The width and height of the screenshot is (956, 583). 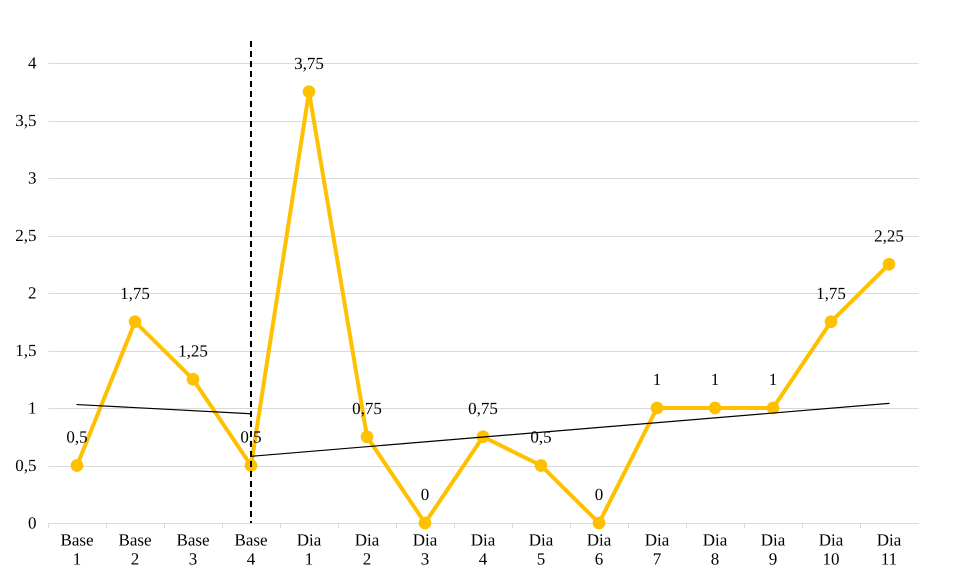 I want to click on x-tick-label: Dia 11, so click(x=889, y=549).